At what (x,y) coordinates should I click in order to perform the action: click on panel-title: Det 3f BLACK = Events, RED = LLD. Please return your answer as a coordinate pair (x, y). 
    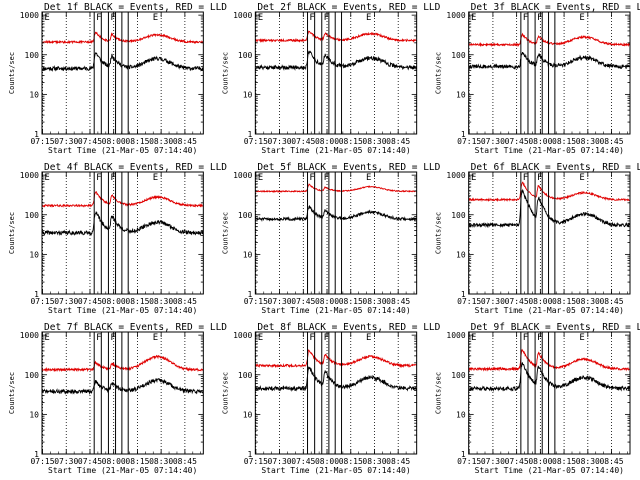
    Looking at the image, I should click on (555, 7).